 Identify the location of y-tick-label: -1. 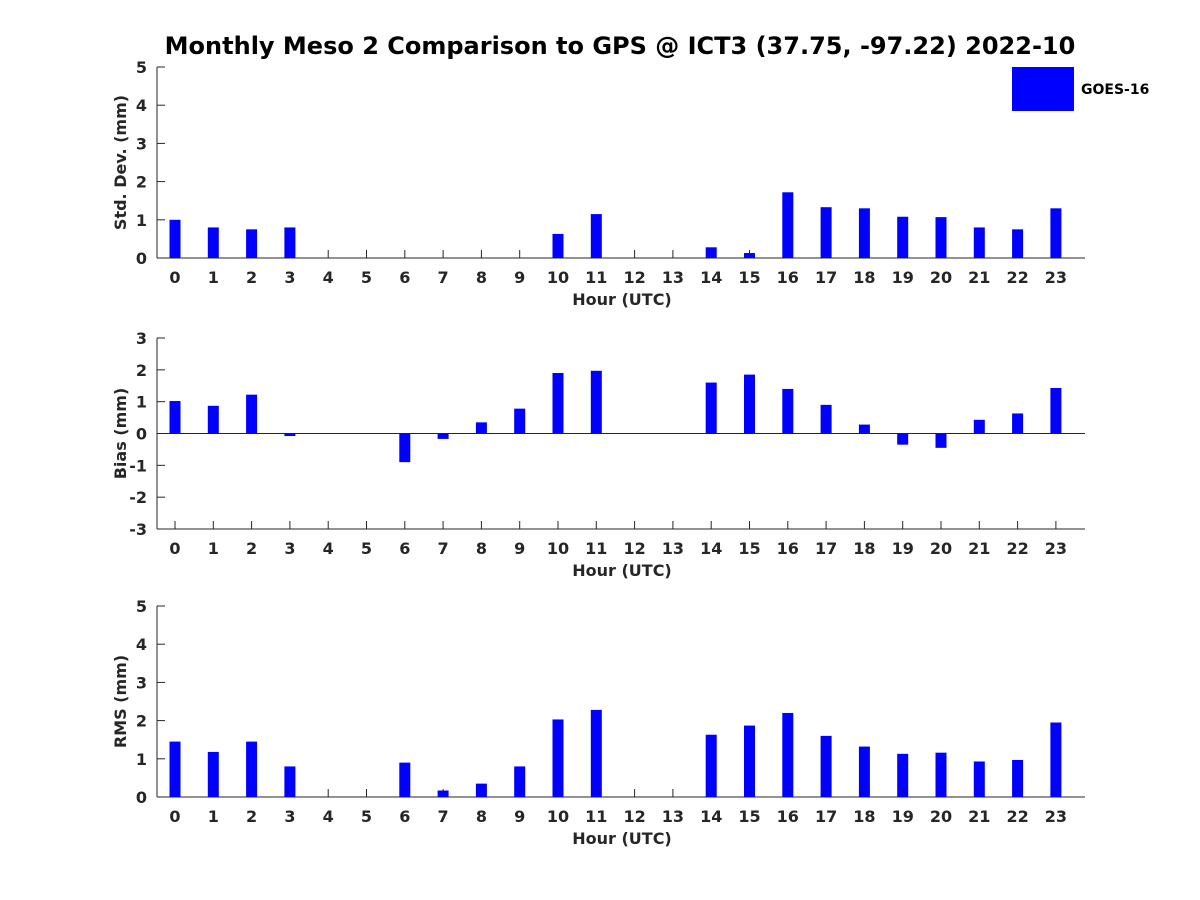
(138, 465).